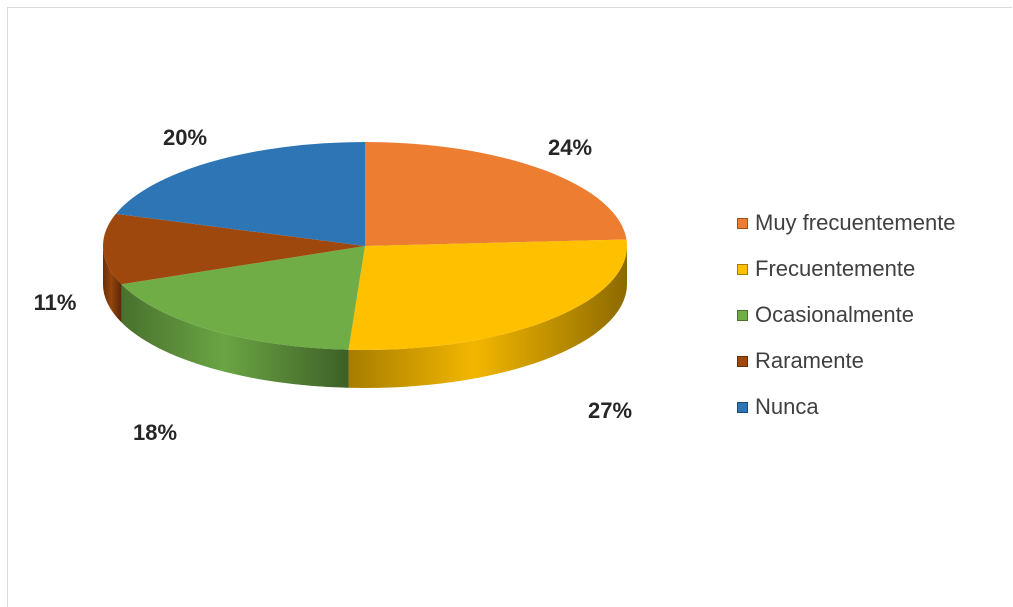 The height and width of the screenshot is (607, 1013). I want to click on legend-swatch-muy-frecuentemente, so click(742, 223).